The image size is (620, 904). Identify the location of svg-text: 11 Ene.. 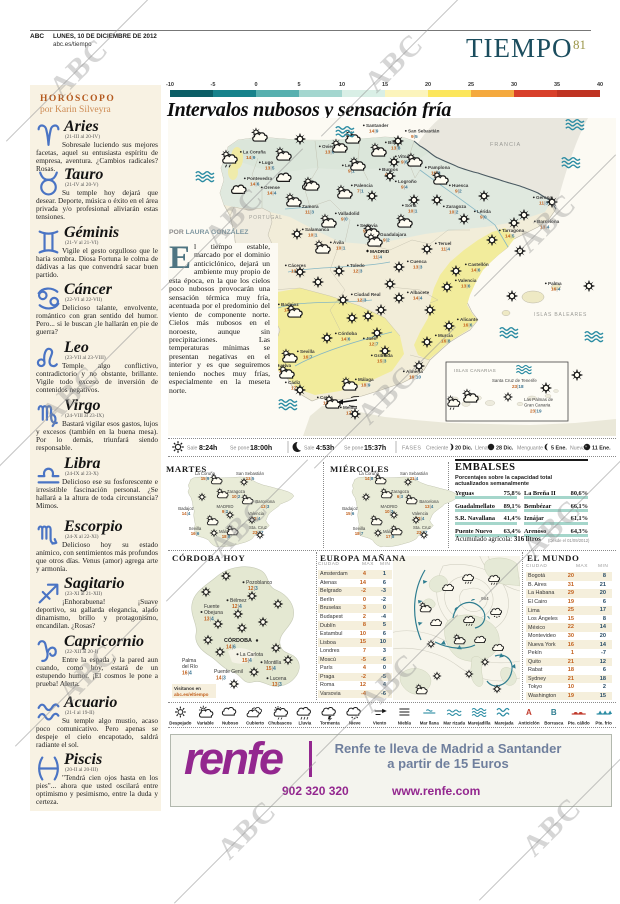
(601, 448).